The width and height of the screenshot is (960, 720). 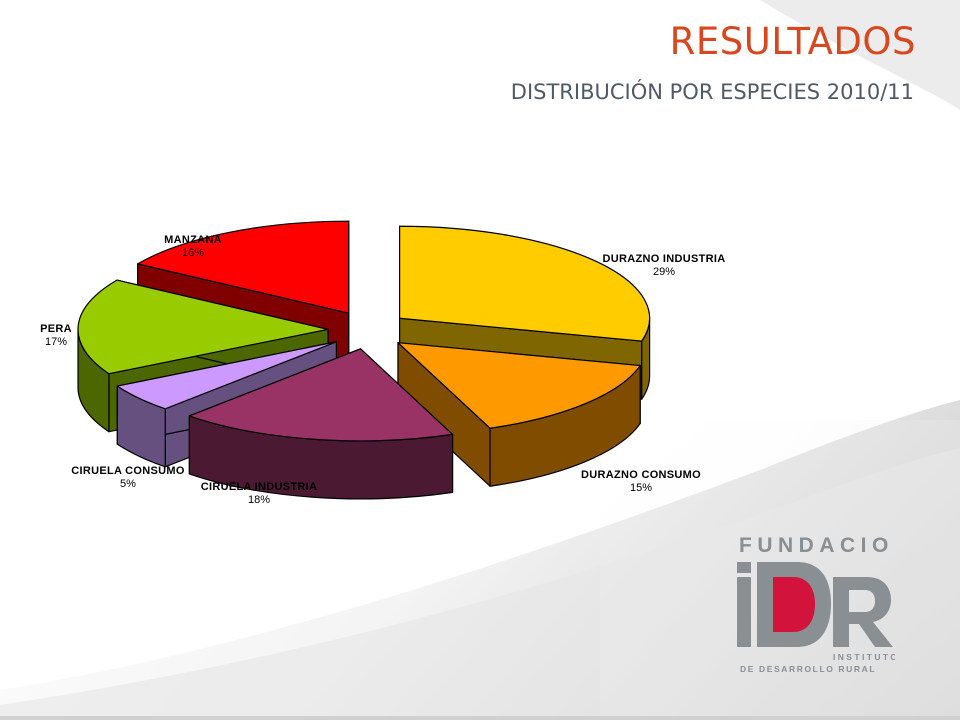 What do you see at coordinates (663, 259) in the screenshot?
I see `slice-label: DURAZNO INDUSTRIA` at bounding box center [663, 259].